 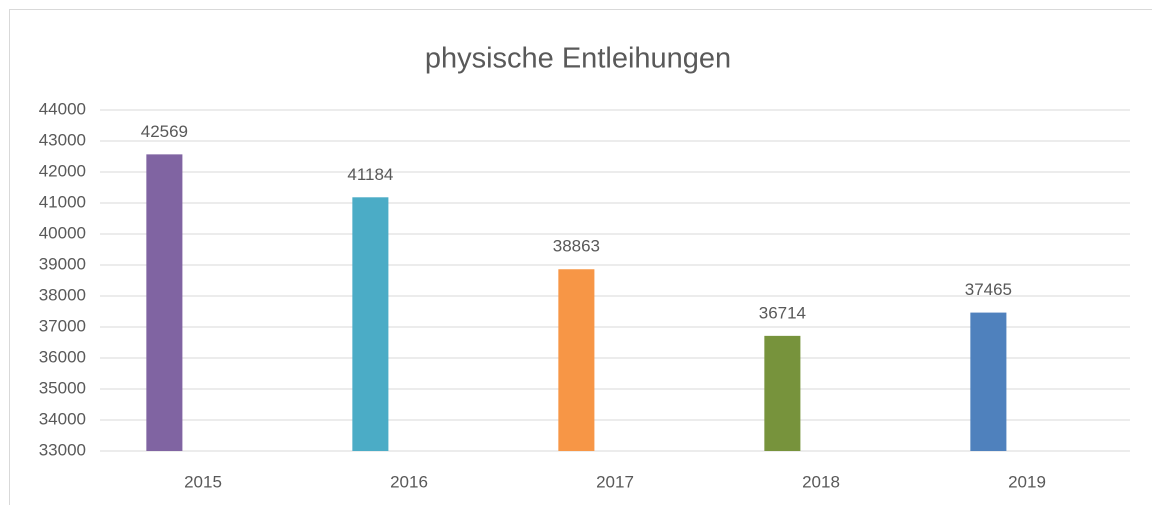 I want to click on data-label: 36714, so click(x=782, y=312).